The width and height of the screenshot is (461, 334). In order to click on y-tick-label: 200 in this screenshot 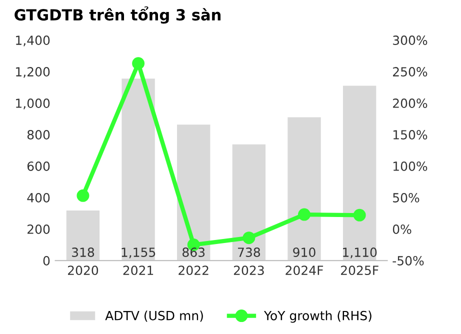, I will do `click(39, 229)`.